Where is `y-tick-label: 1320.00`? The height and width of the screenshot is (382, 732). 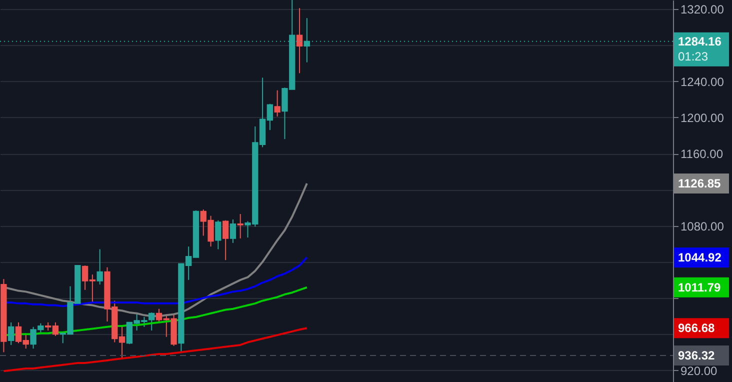
y-tick-label: 1320.00 is located at coordinates (702, 9).